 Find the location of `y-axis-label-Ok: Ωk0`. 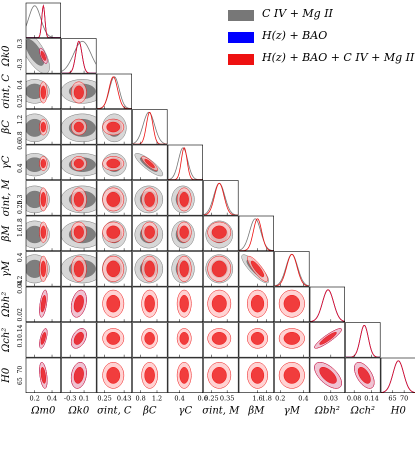

y-axis-label-Ok: Ωk0 is located at coordinates (6, 56).